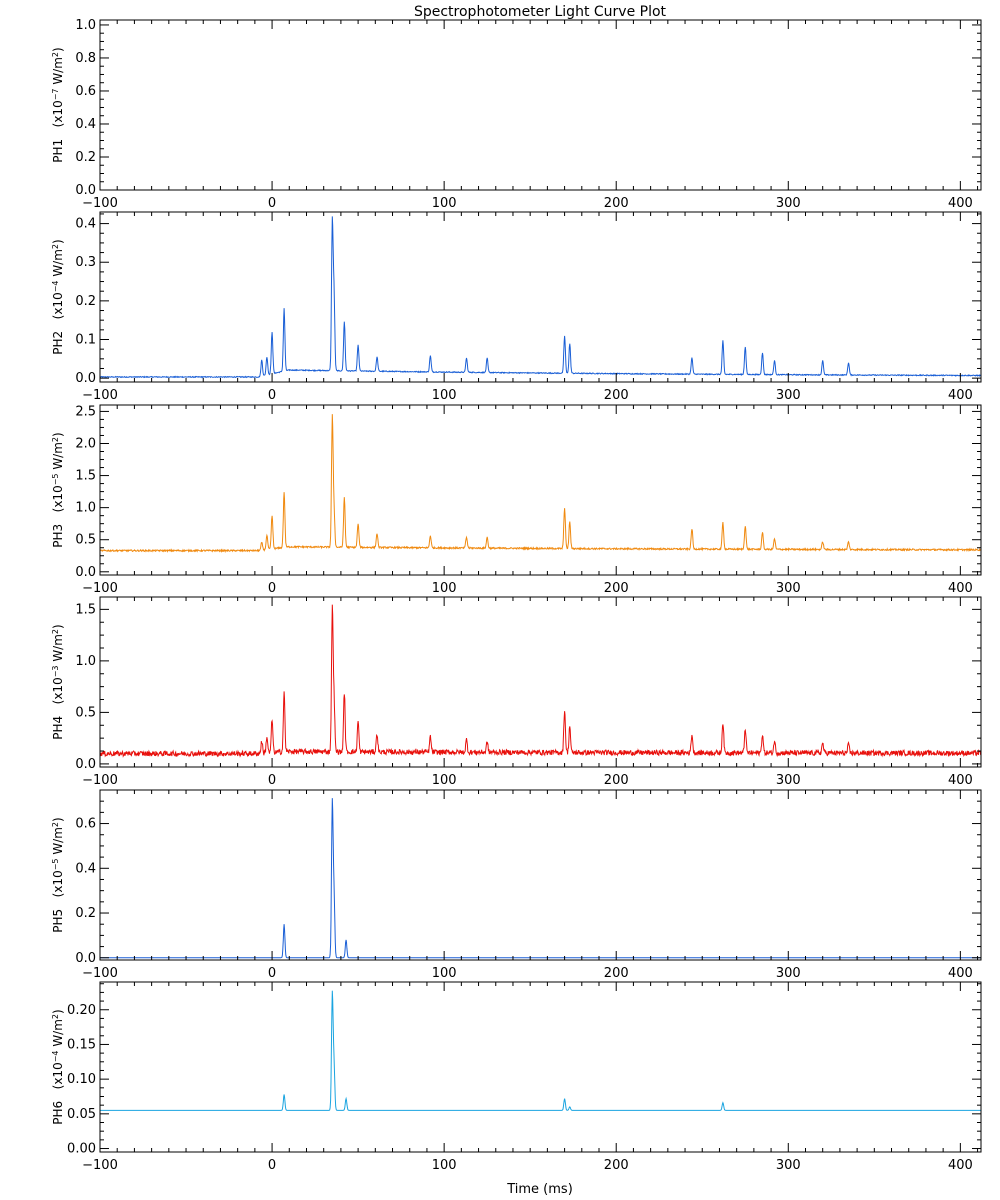 Image resolution: width=1000 pixels, height=1200 pixels. What do you see at coordinates (58, 296) in the screenshot?
I see `y-axis-label: PH2 (x10−4 W/m2)` at bounding box center [58, 296].